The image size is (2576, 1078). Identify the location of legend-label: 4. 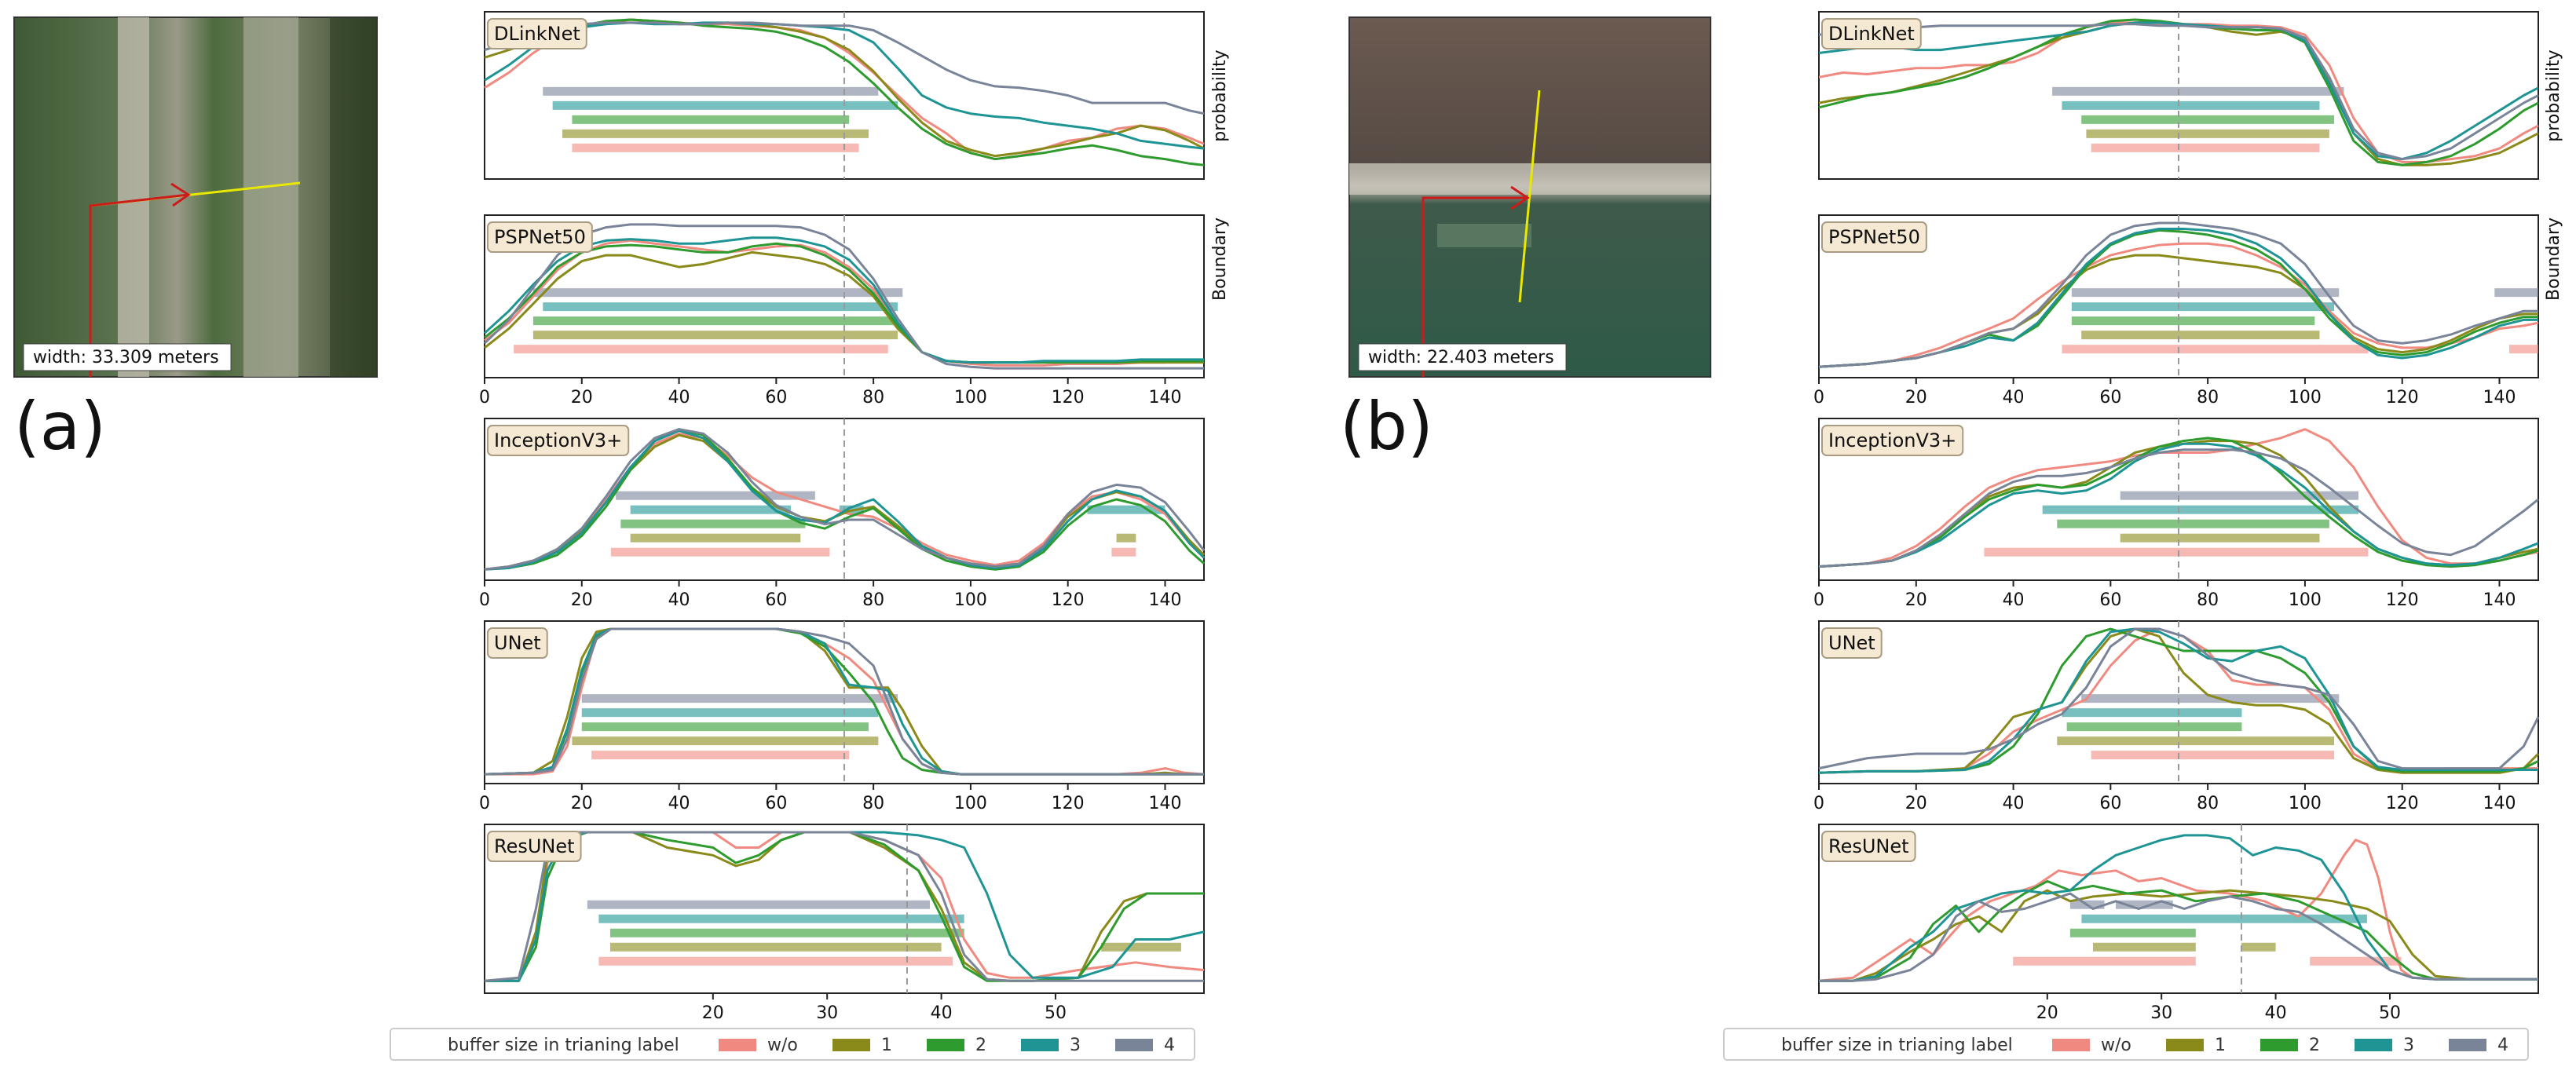
(1169, 1045).